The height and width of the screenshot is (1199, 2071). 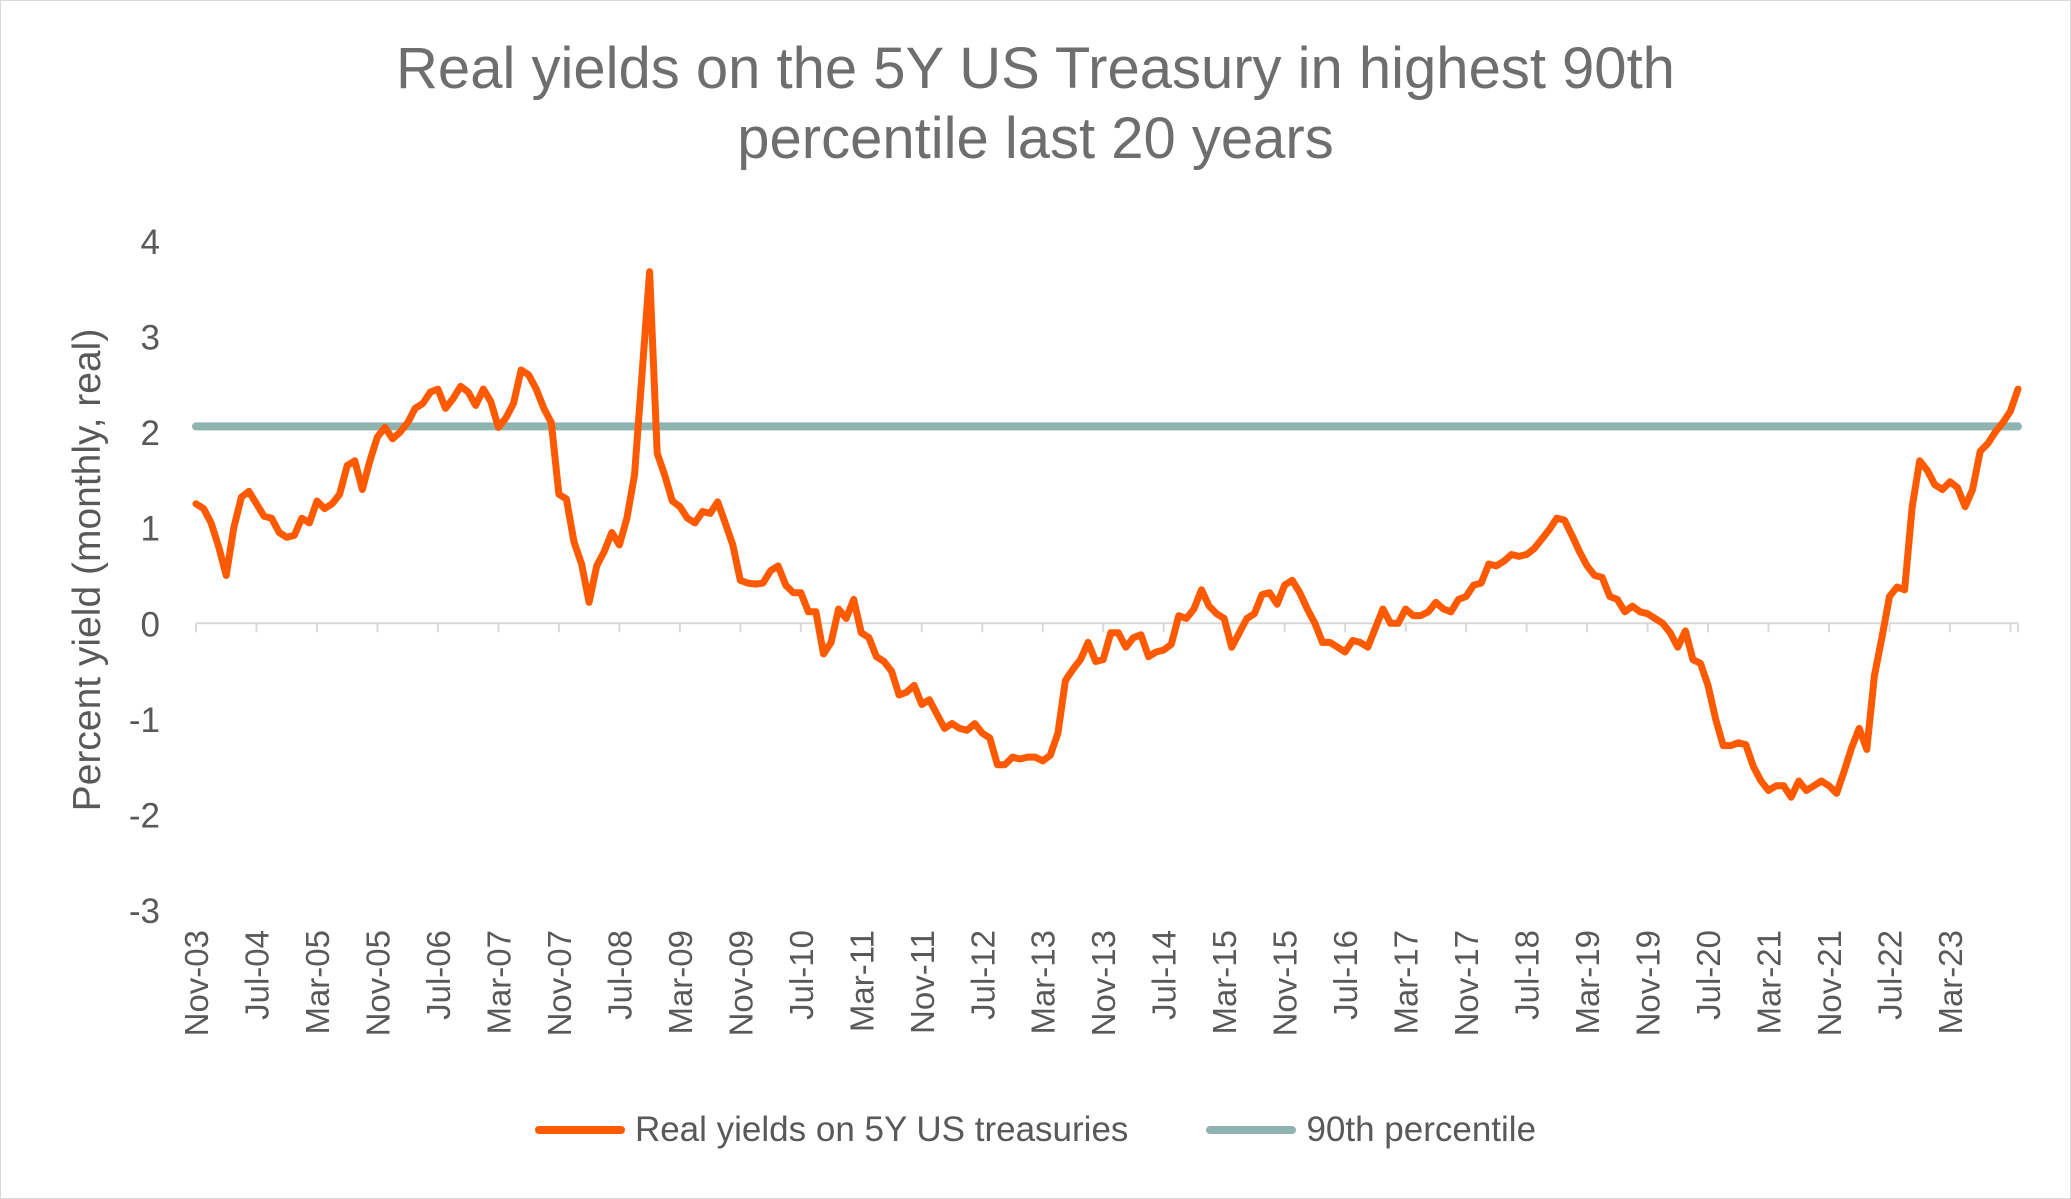 I want to click on legend-item-real-yields: Real yields on 5Y US treasuries, so click(x=831, y=1130).